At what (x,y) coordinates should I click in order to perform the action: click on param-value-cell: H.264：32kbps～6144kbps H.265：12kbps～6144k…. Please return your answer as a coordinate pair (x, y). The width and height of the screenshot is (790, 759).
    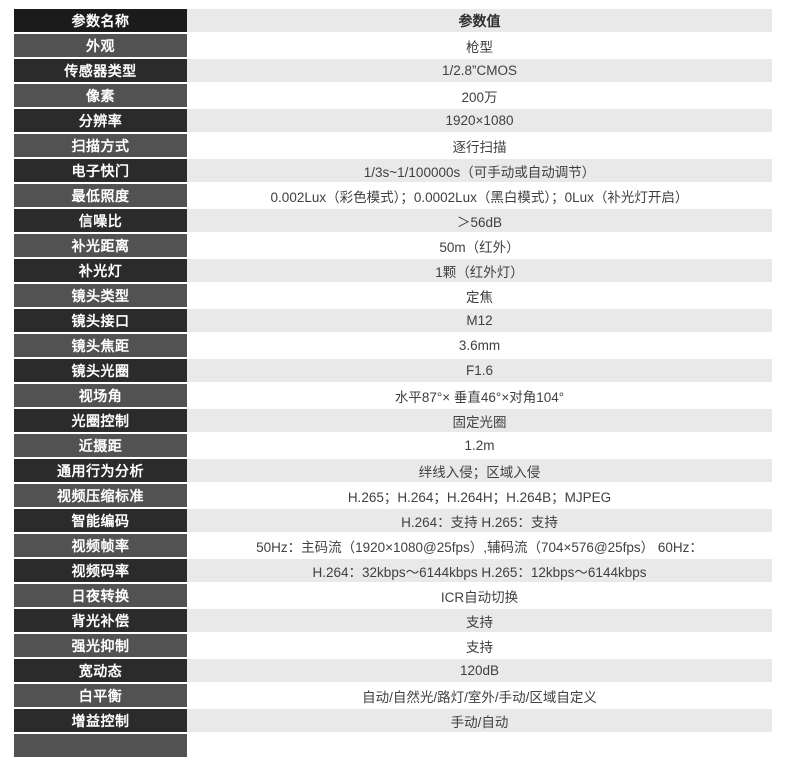
    Looking at the image, I should click on (479, 570).